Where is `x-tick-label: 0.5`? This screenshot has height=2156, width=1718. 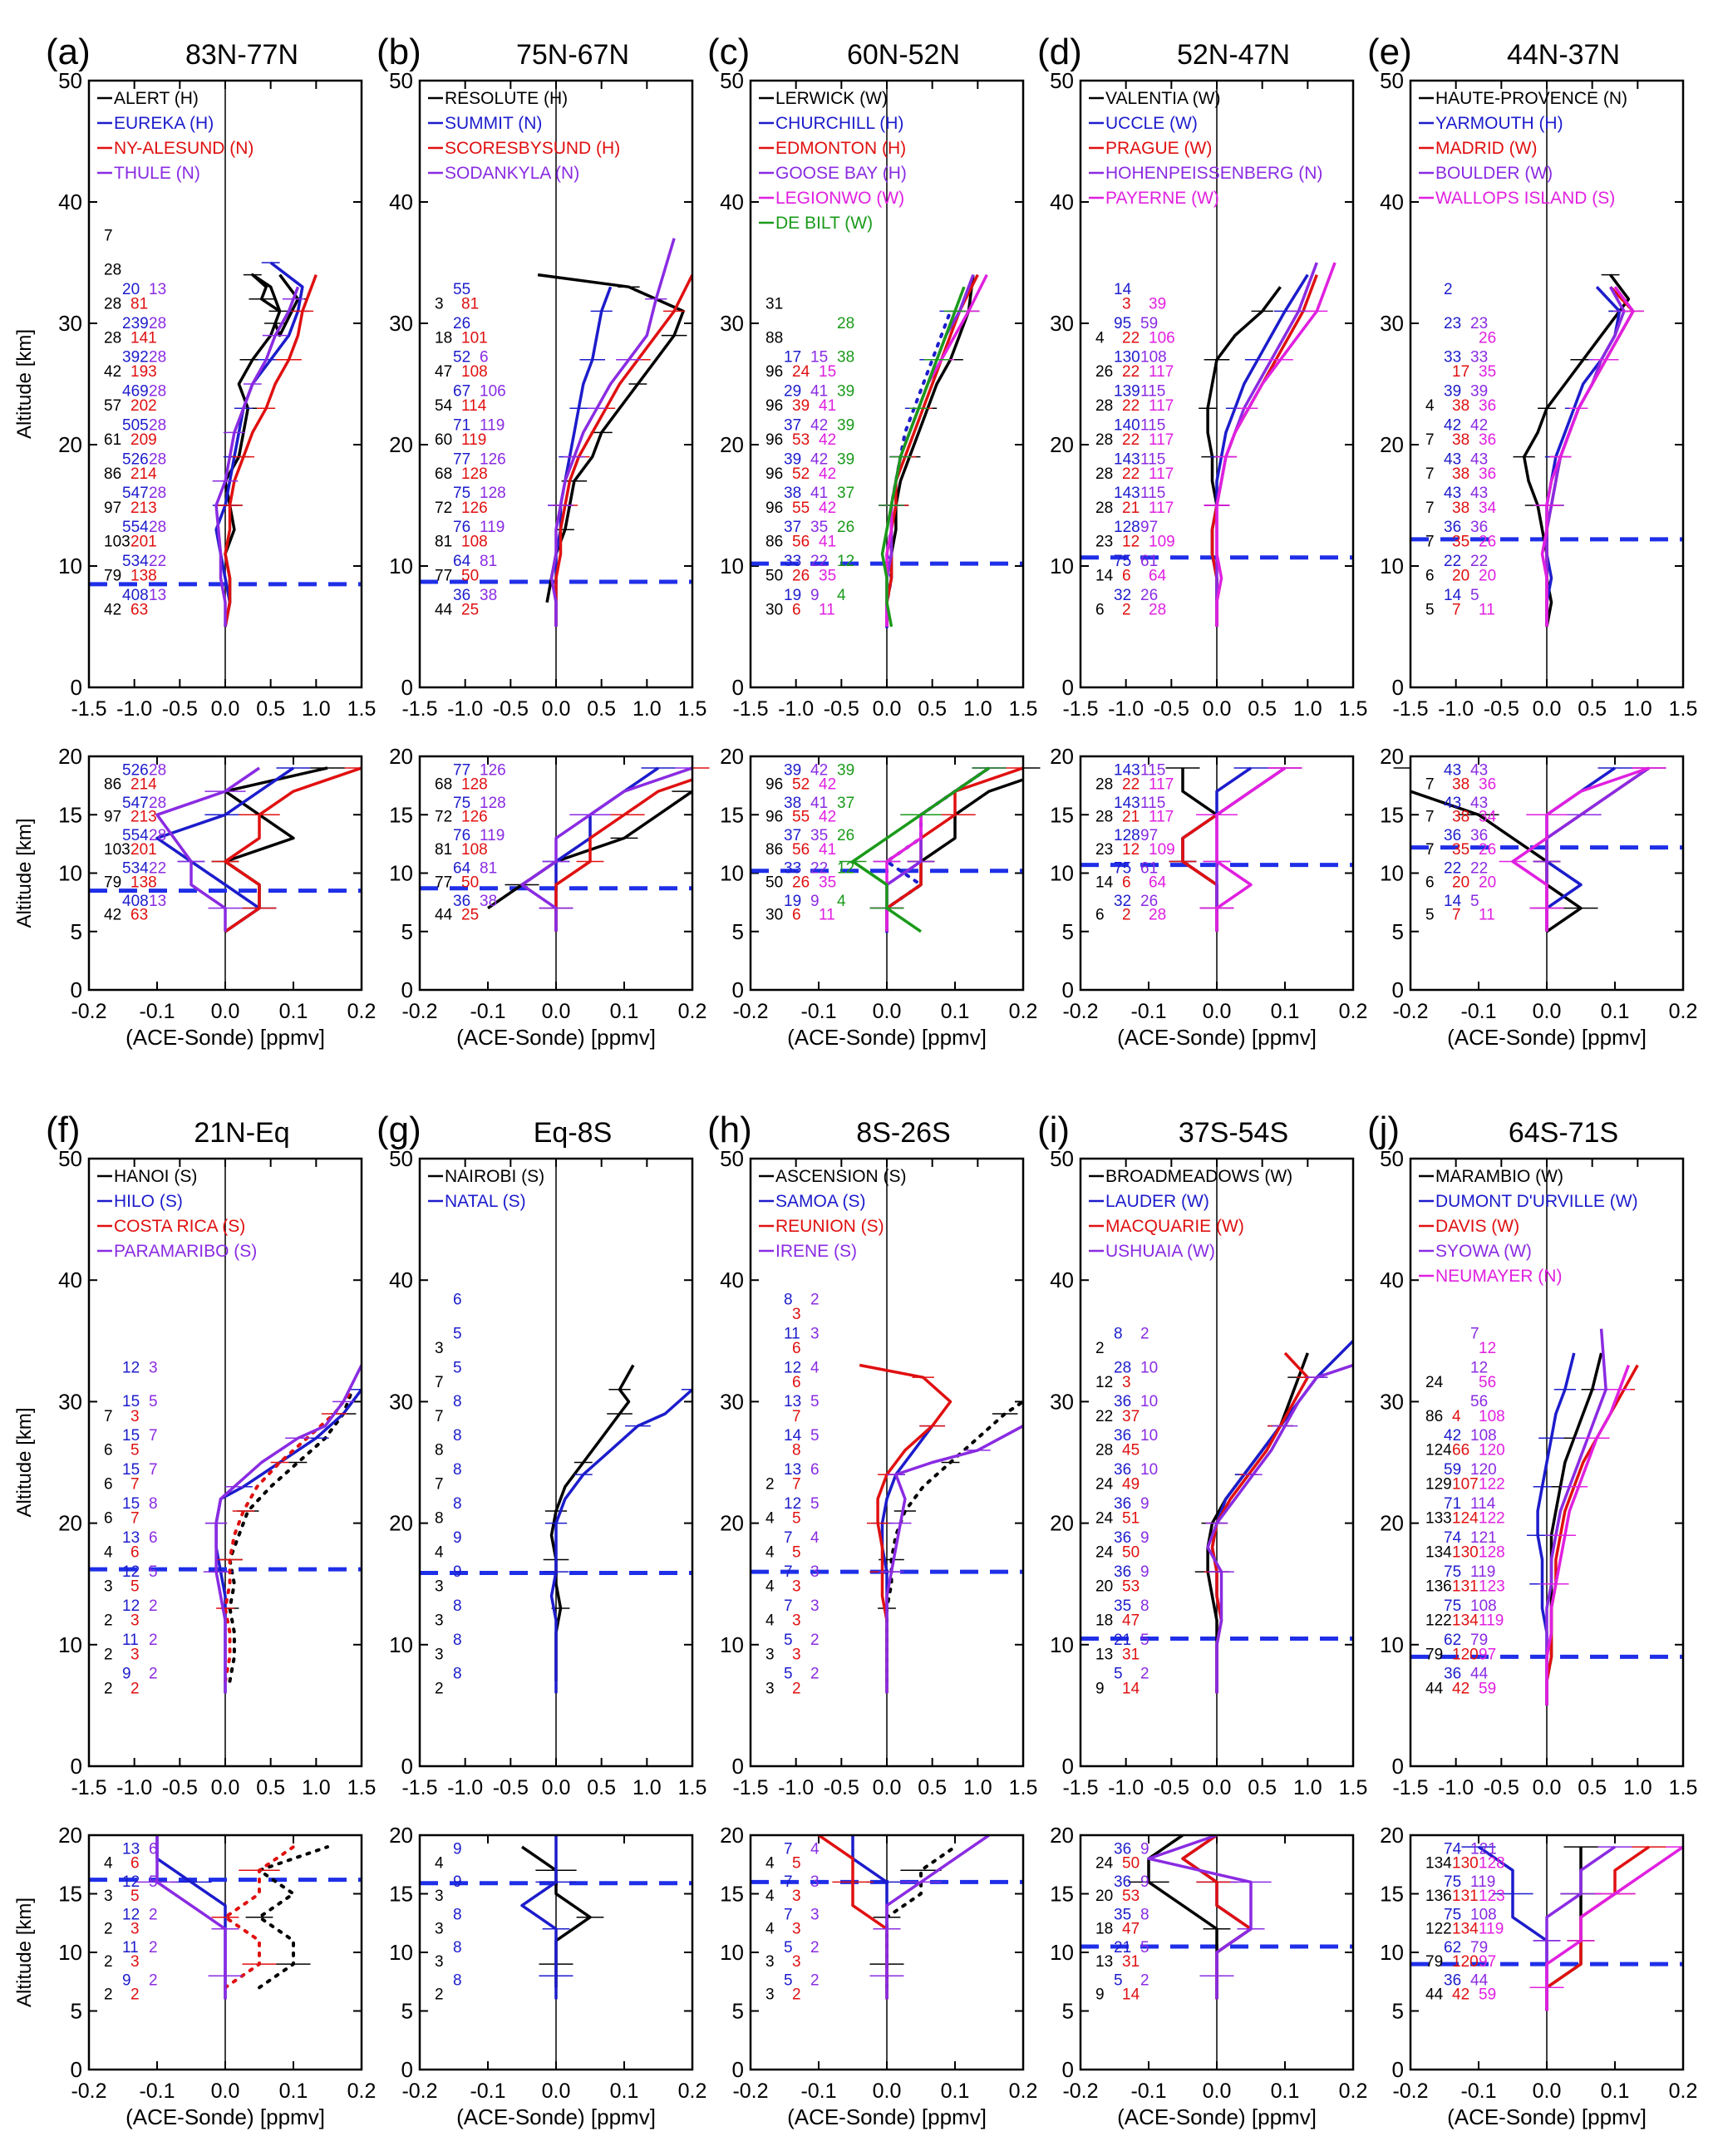
x-tick-label: 0.5 is located at coordinates (601, 709).